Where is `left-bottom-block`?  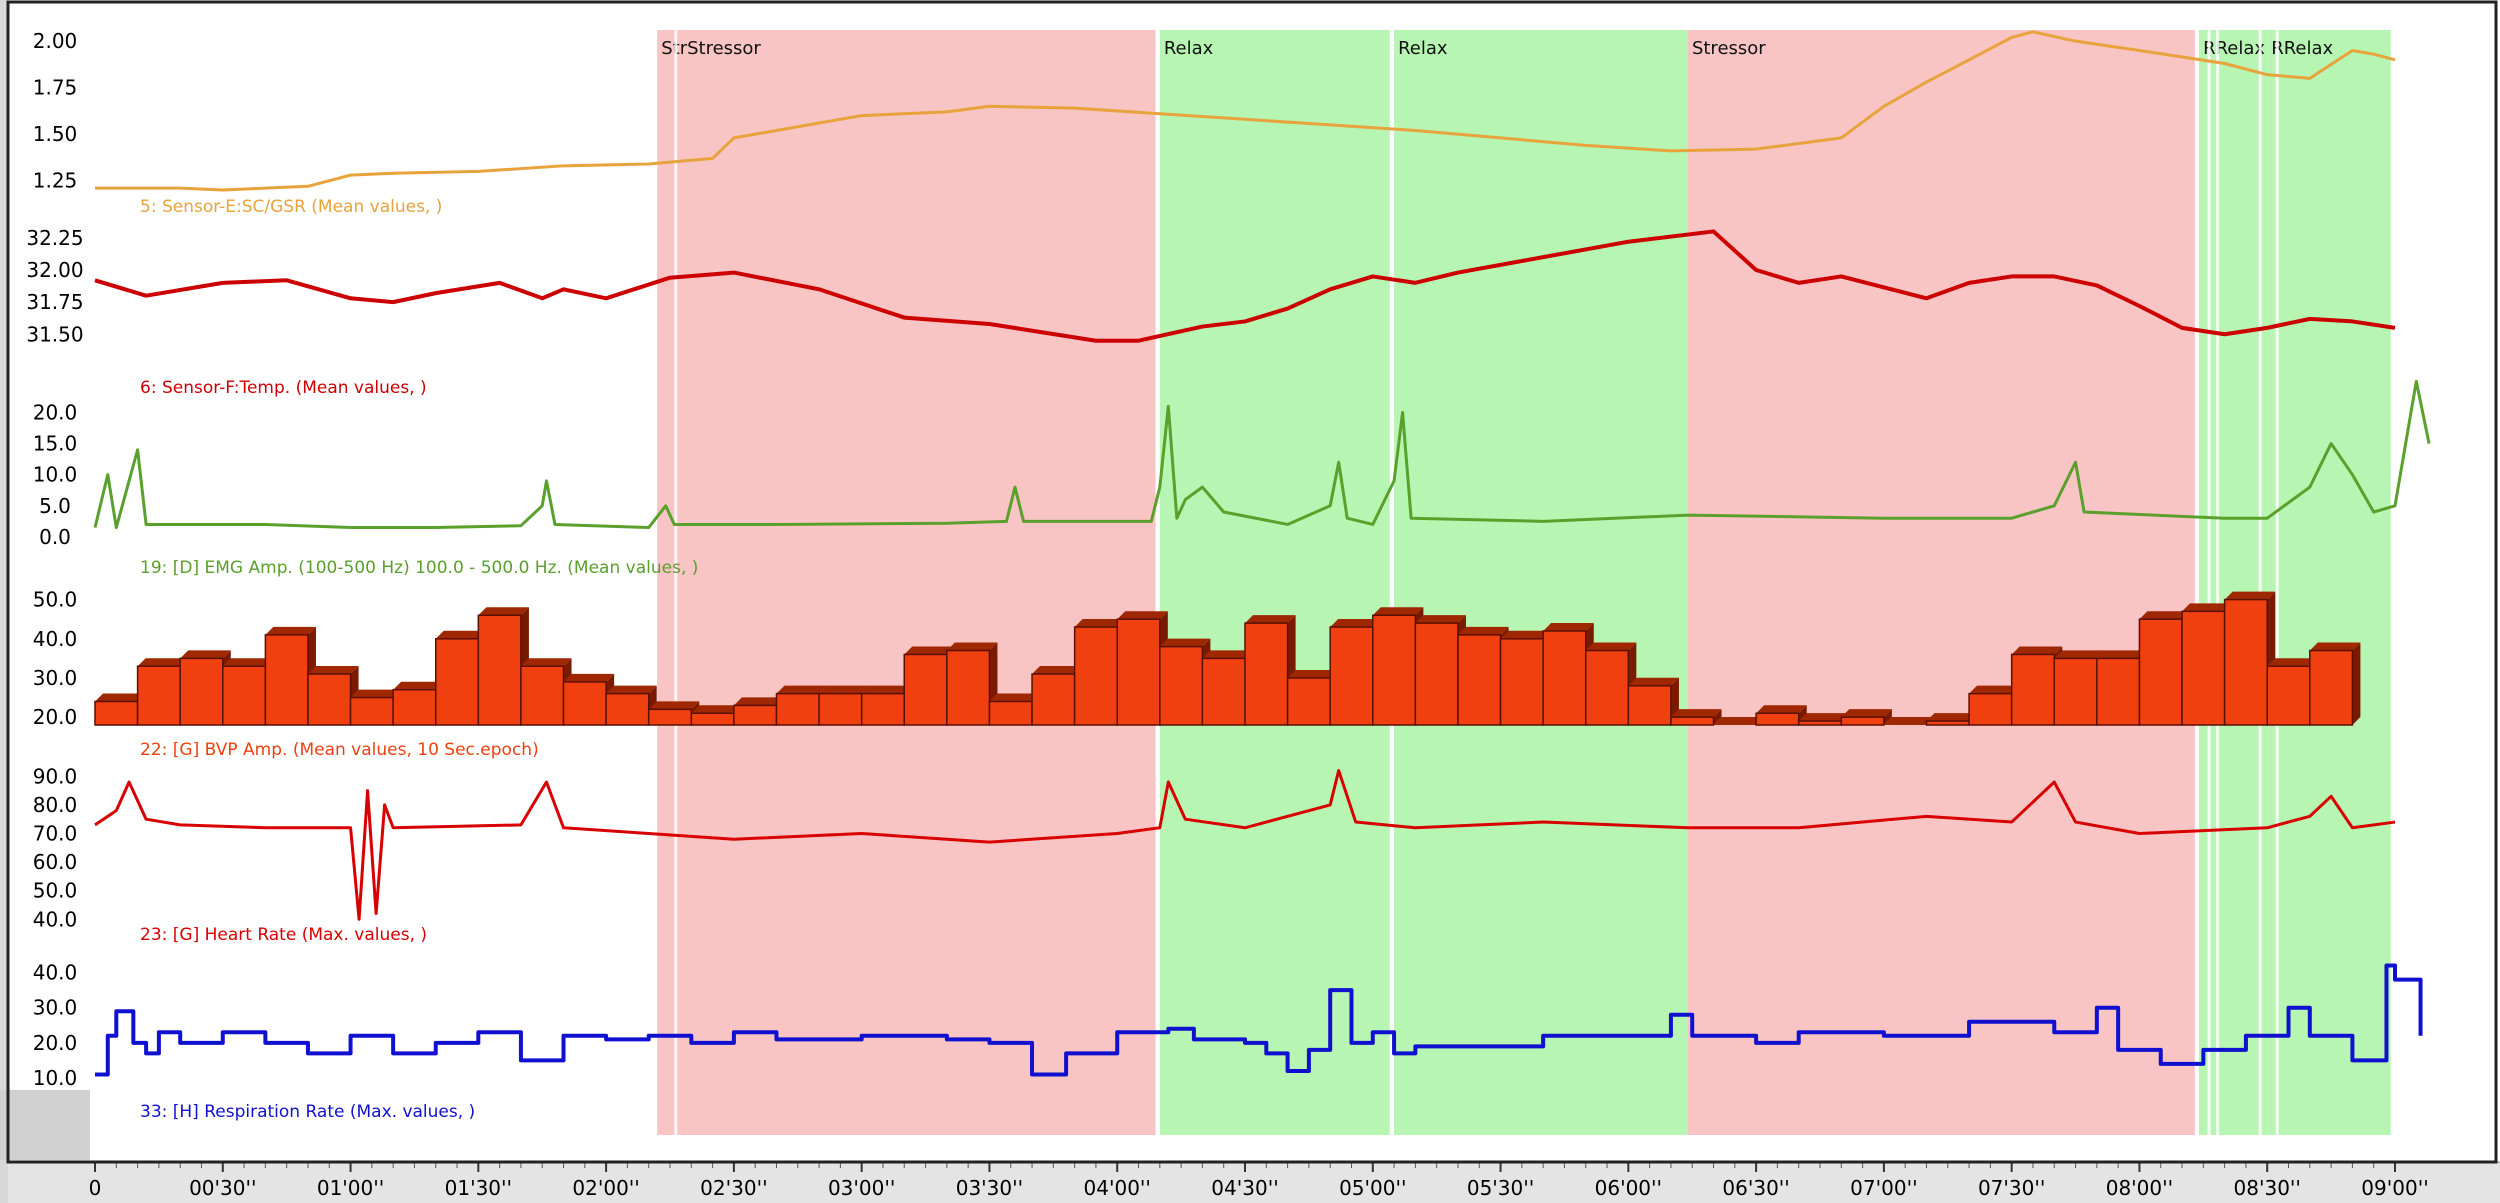 left-bottom-block is located at coordinates (45, 1125).